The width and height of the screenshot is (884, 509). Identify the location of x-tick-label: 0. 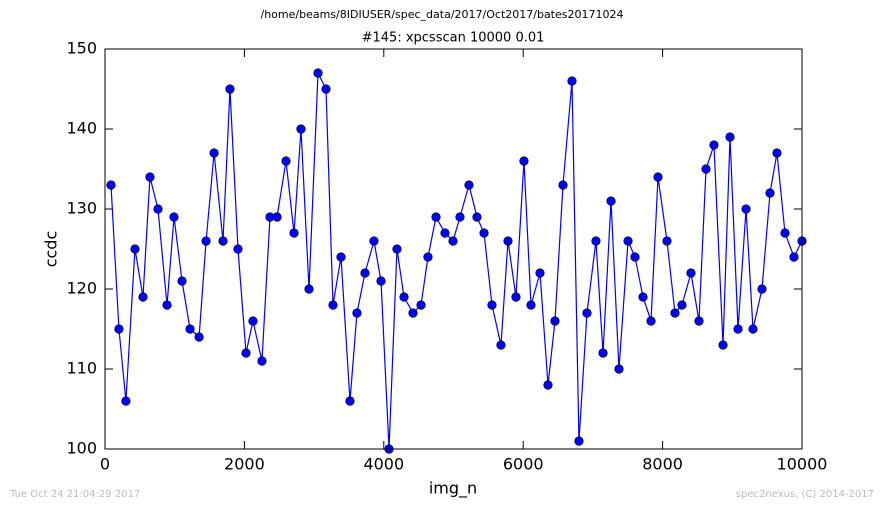
(105, 464).